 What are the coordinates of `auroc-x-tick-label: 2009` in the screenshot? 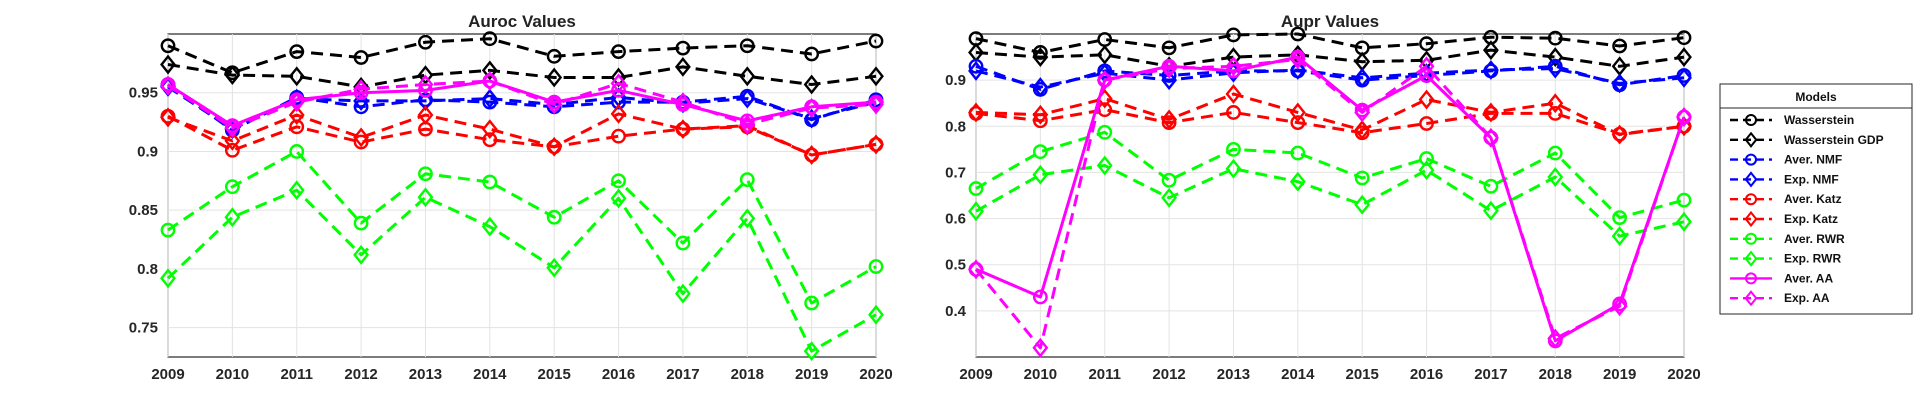 It's located at (167, 374).